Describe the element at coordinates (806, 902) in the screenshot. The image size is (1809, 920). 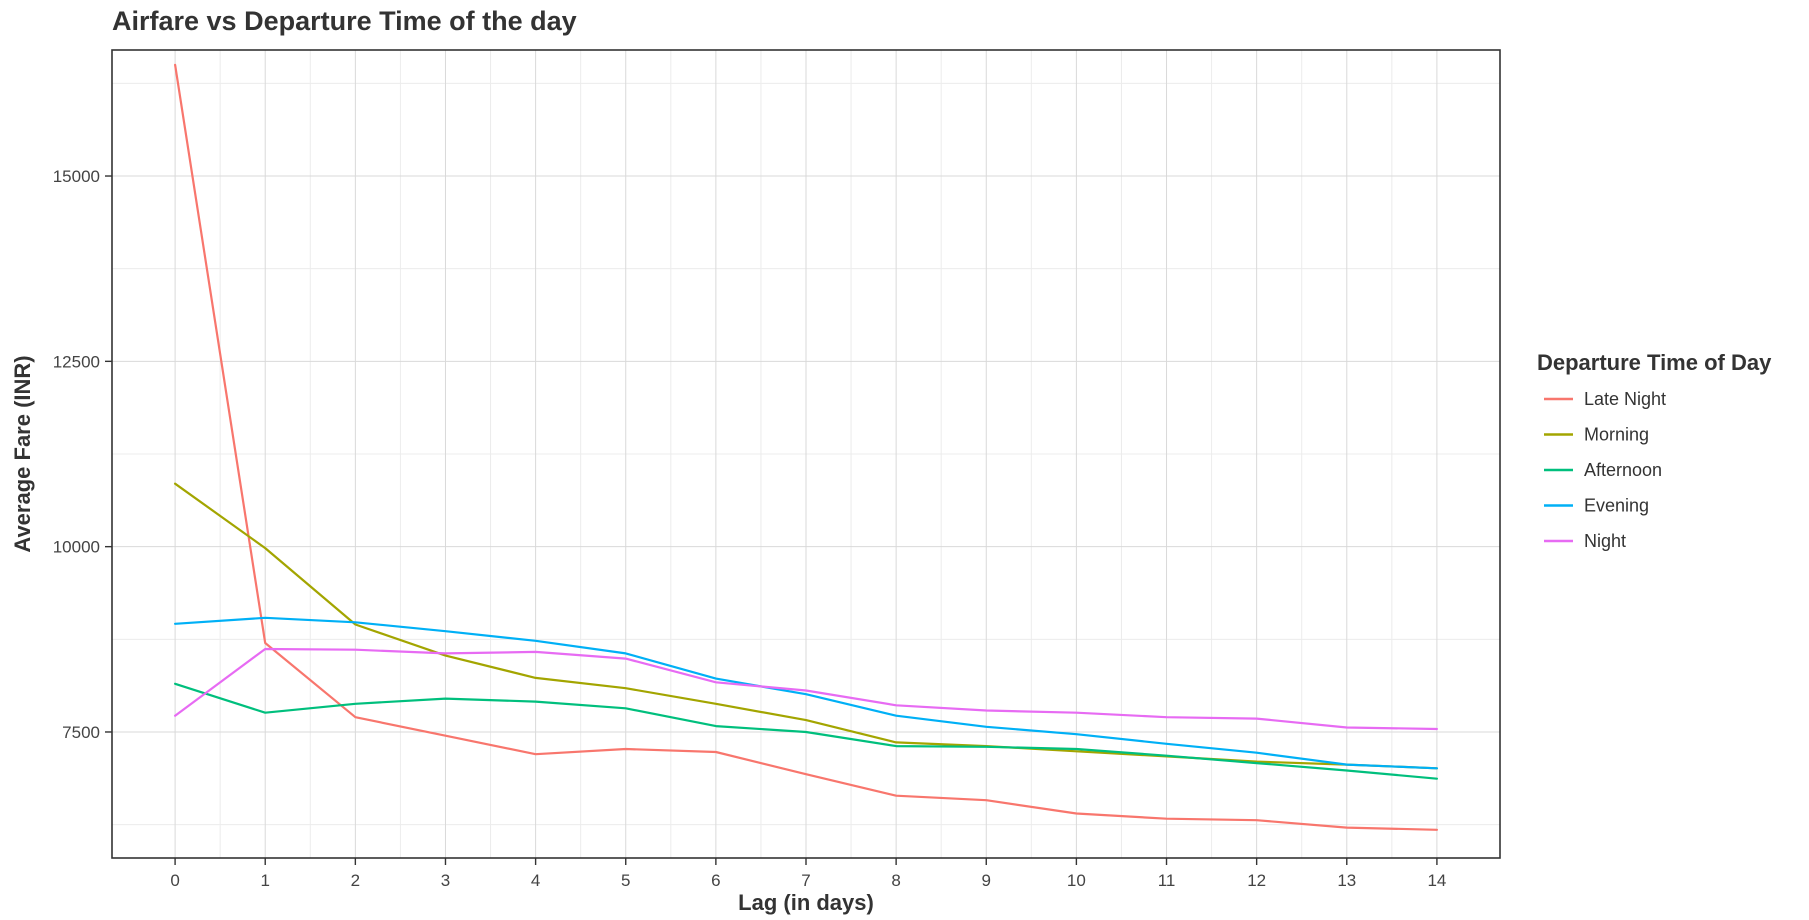
I see `x-axis-title: Lag (in days)` at that location.